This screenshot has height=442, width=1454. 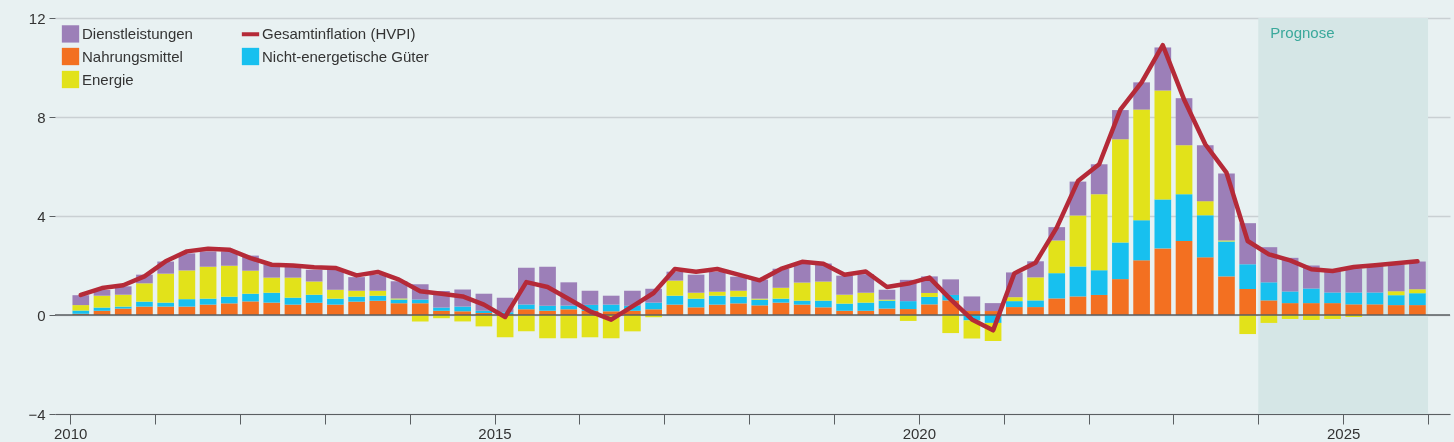 What do you see at coordinates (41, 315) in the screenshot?
I see `y-tick-label: 0` at bounding box center [41, 315].